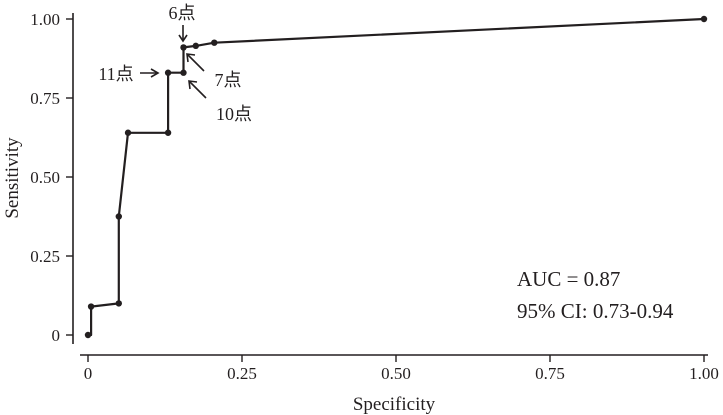 Image resolution: width=723 pixels, height=415 pixels. What do you see at coordinates (193, 85) in the screenshot?
I see `annotation-10-arrowhead` at bounding box center [193, 85].